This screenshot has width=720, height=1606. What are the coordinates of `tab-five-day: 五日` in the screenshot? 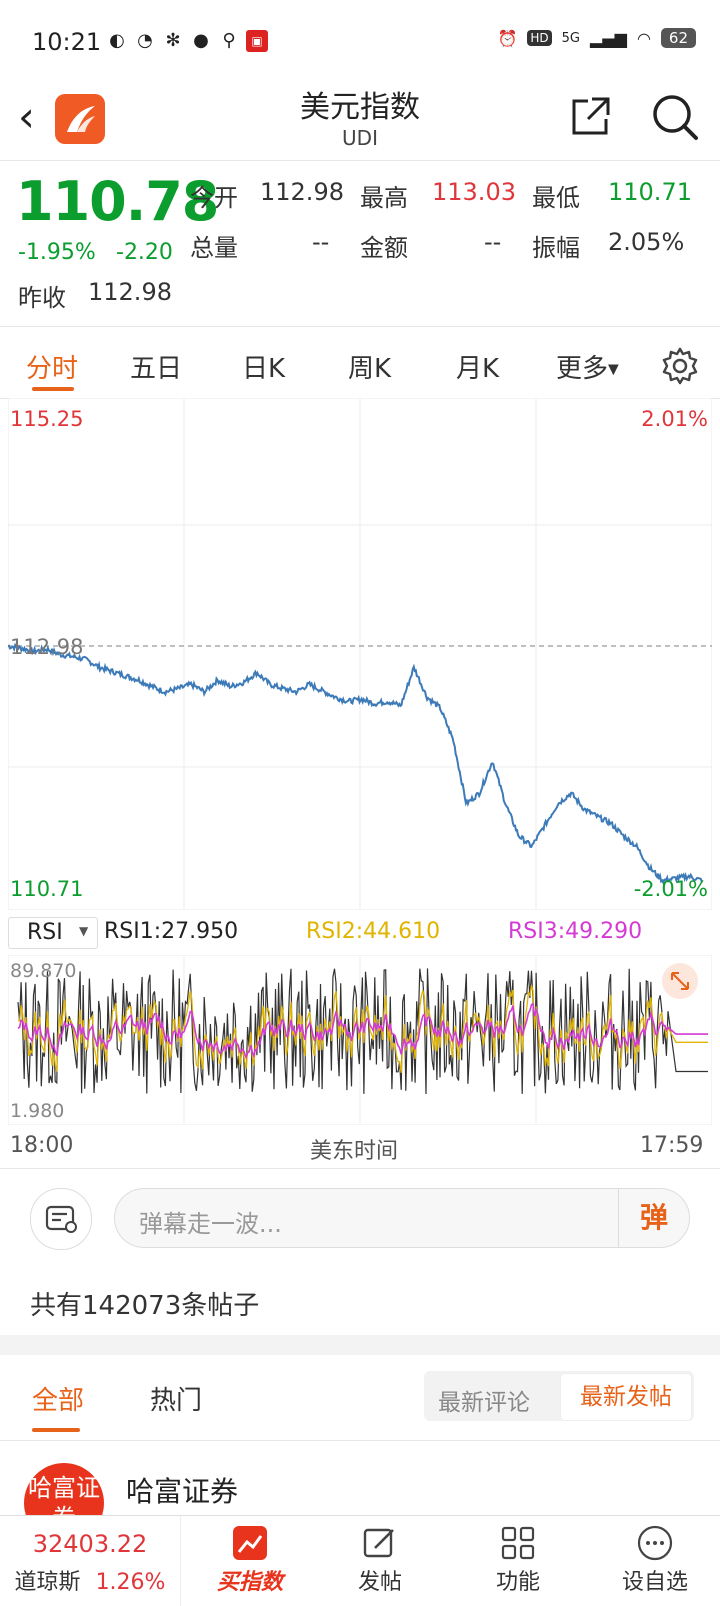 It's located at (156, 369).